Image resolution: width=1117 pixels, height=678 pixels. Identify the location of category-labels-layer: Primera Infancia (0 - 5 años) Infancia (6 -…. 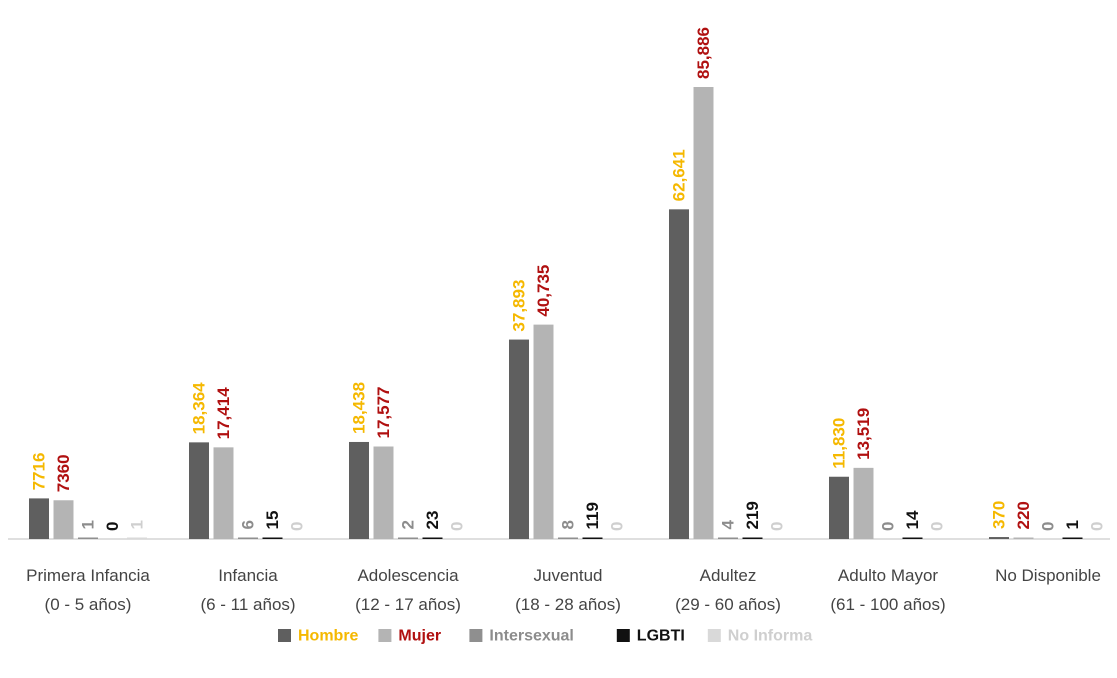
(563, 590).